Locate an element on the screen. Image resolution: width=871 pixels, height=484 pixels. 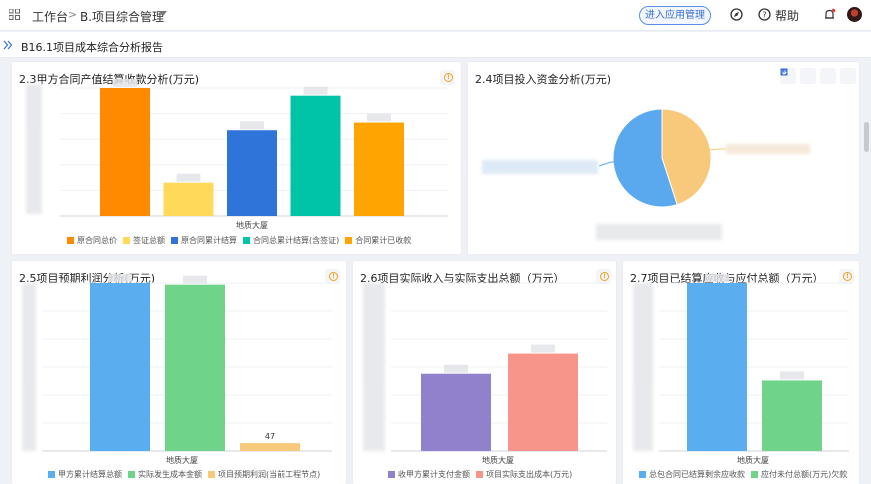
pie-chart is located at coordinates (662, 158).